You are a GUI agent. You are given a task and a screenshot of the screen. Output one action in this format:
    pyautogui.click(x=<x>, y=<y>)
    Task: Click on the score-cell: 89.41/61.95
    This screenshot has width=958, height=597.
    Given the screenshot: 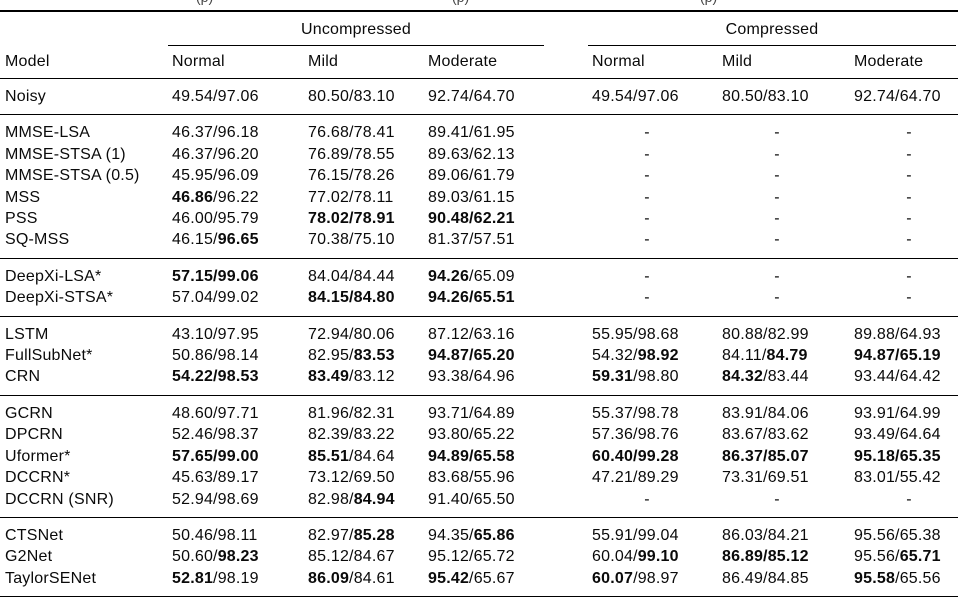 What is the action you would take?
    pyautogui.click(x=492, y=129)
    